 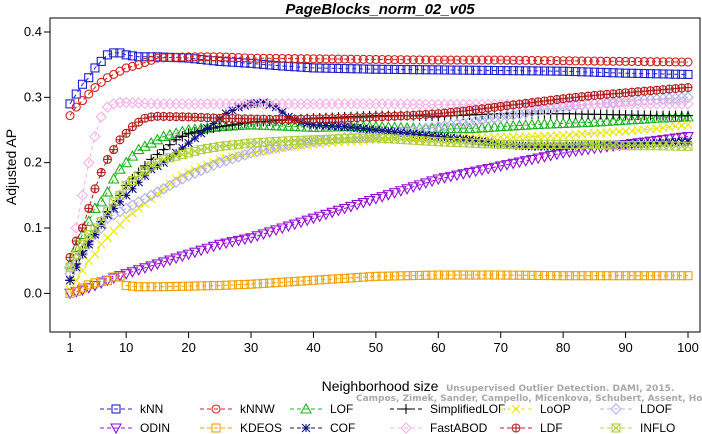 I want to click on legend-label: ODIN, so click(x=155, y=427).